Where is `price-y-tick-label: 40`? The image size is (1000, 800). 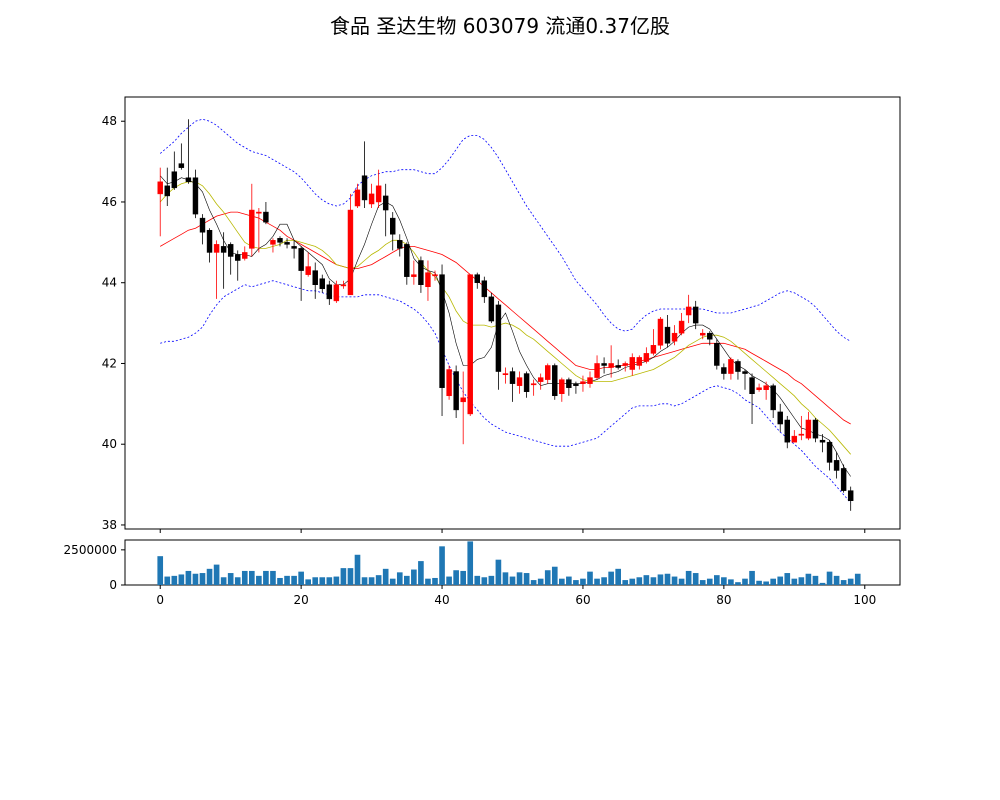 price-y-tick-label: 40 is located at coordinates (109, 444).